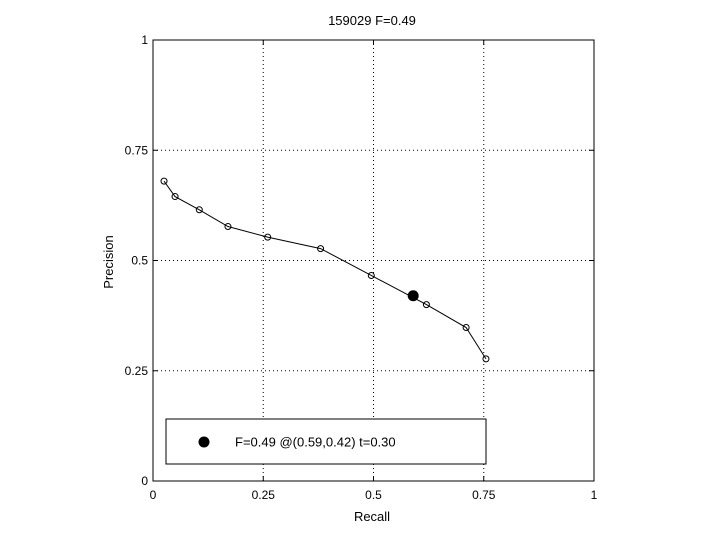 This screenshot has width=720, height=540. I want to click on y-tick-label: 0.5, so click(139, 261).